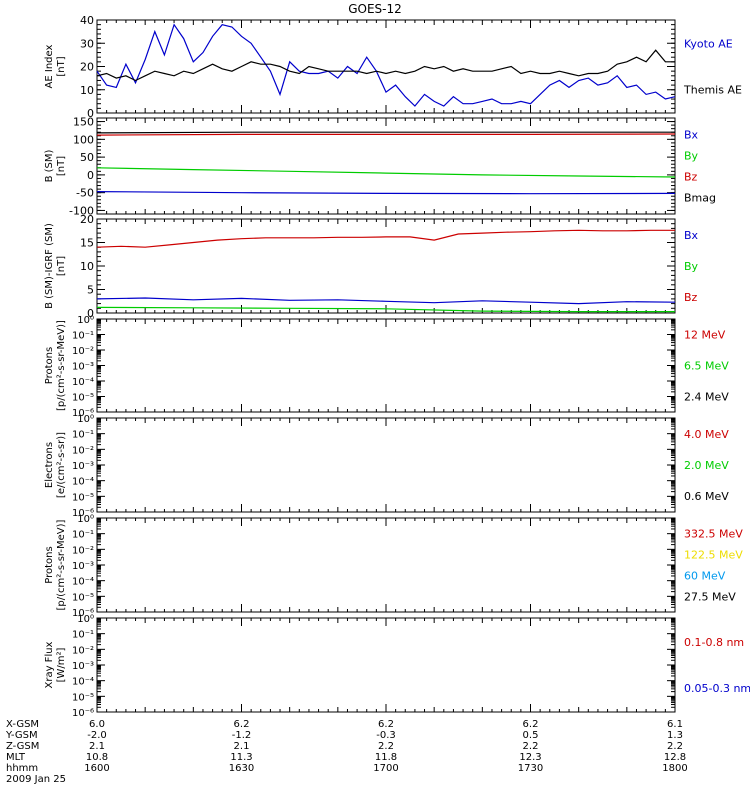 The image size is (750, 800). I want to click on y-axis-label-protons2: Protons, so click(49, 564).